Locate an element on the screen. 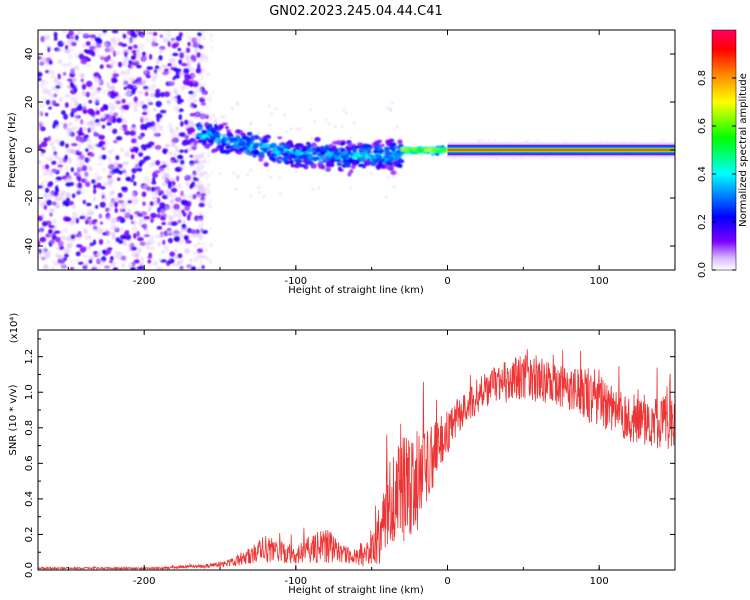 This screenshot has width=750, height=600. colorbar-tick-label: 0.8 is located at coordinates (702, 78).